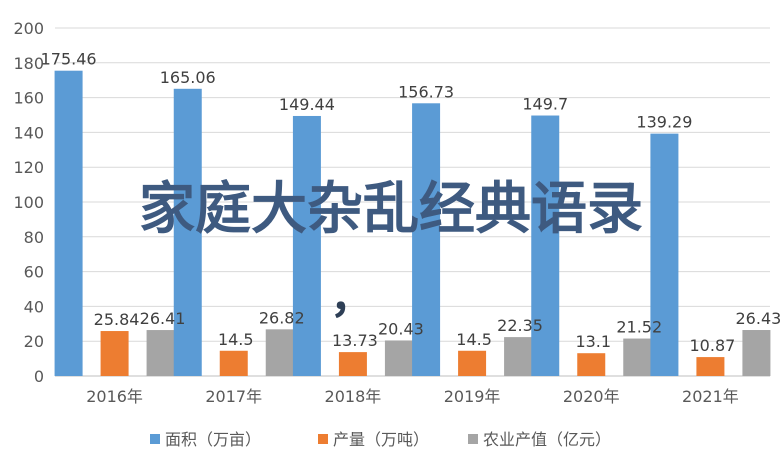 The height and width of the screenshot is (476, 782). Describe the element at coordinates (34, 237) in the screenshot. I see `y-tick-label: 80` at that location.